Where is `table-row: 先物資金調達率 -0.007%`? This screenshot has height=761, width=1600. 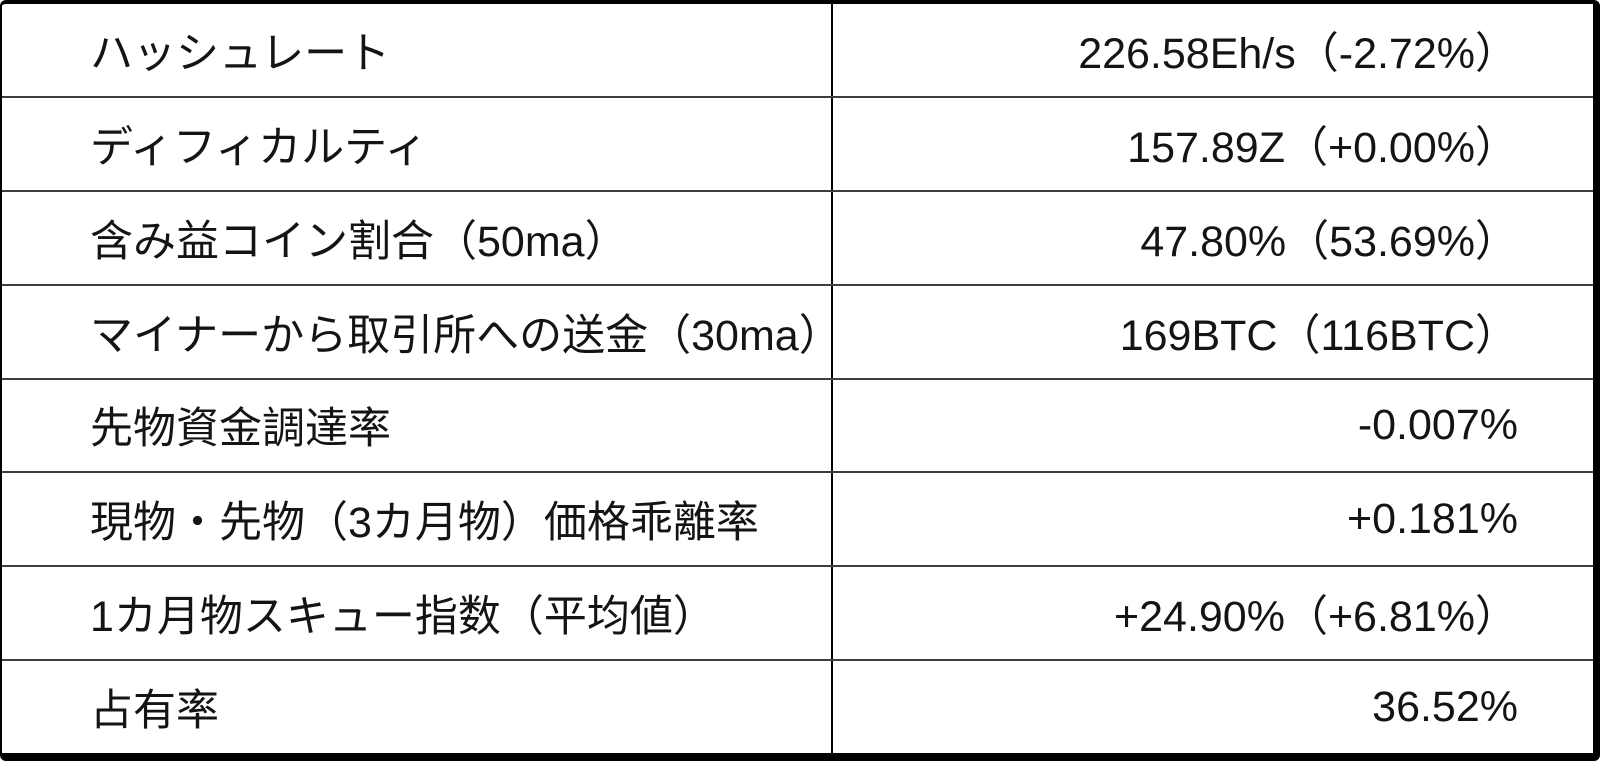
table-row: 先物資金調達率 -0.007% is located at coordinates (797, 424).